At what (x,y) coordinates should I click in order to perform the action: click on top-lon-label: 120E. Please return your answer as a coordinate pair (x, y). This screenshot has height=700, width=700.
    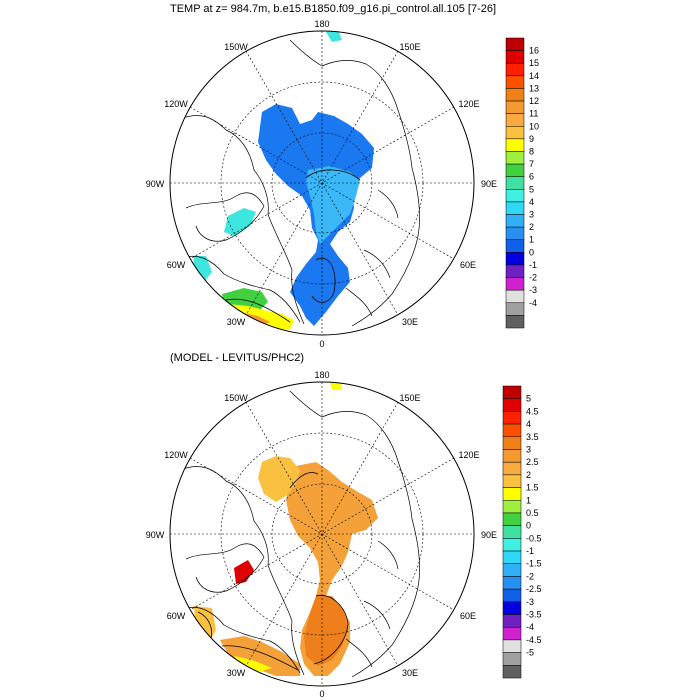
    Looking at the image, I should click on (468, 104).